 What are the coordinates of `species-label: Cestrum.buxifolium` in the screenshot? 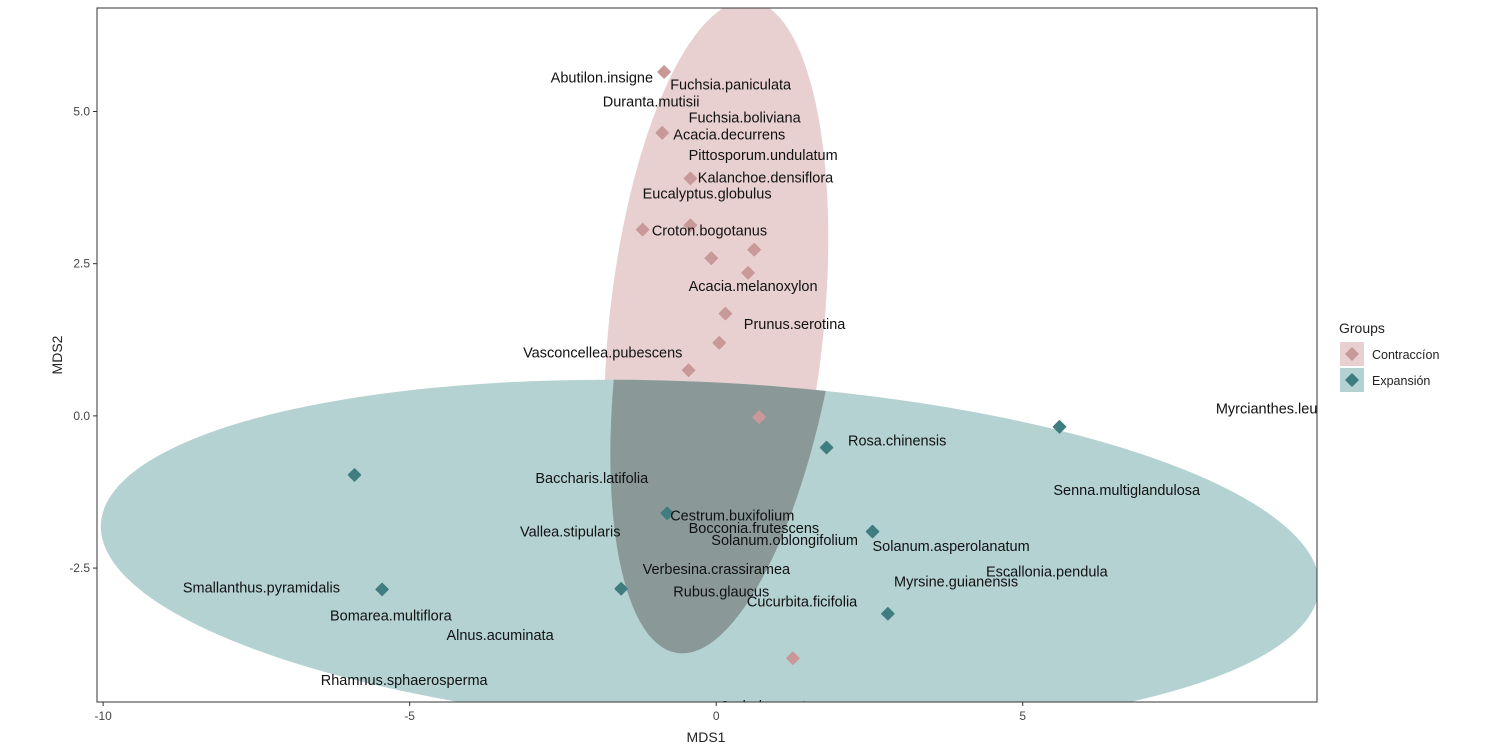 It's located at (732, 517).